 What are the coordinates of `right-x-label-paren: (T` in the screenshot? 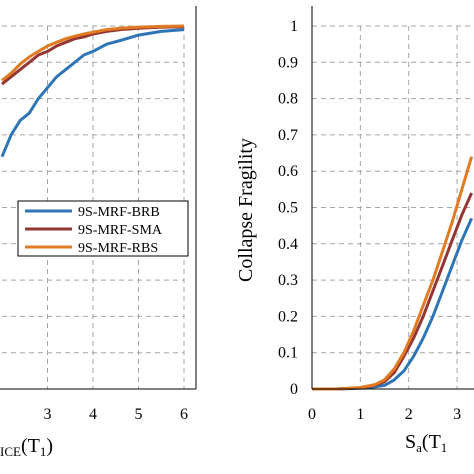 It's located at (431, 442).